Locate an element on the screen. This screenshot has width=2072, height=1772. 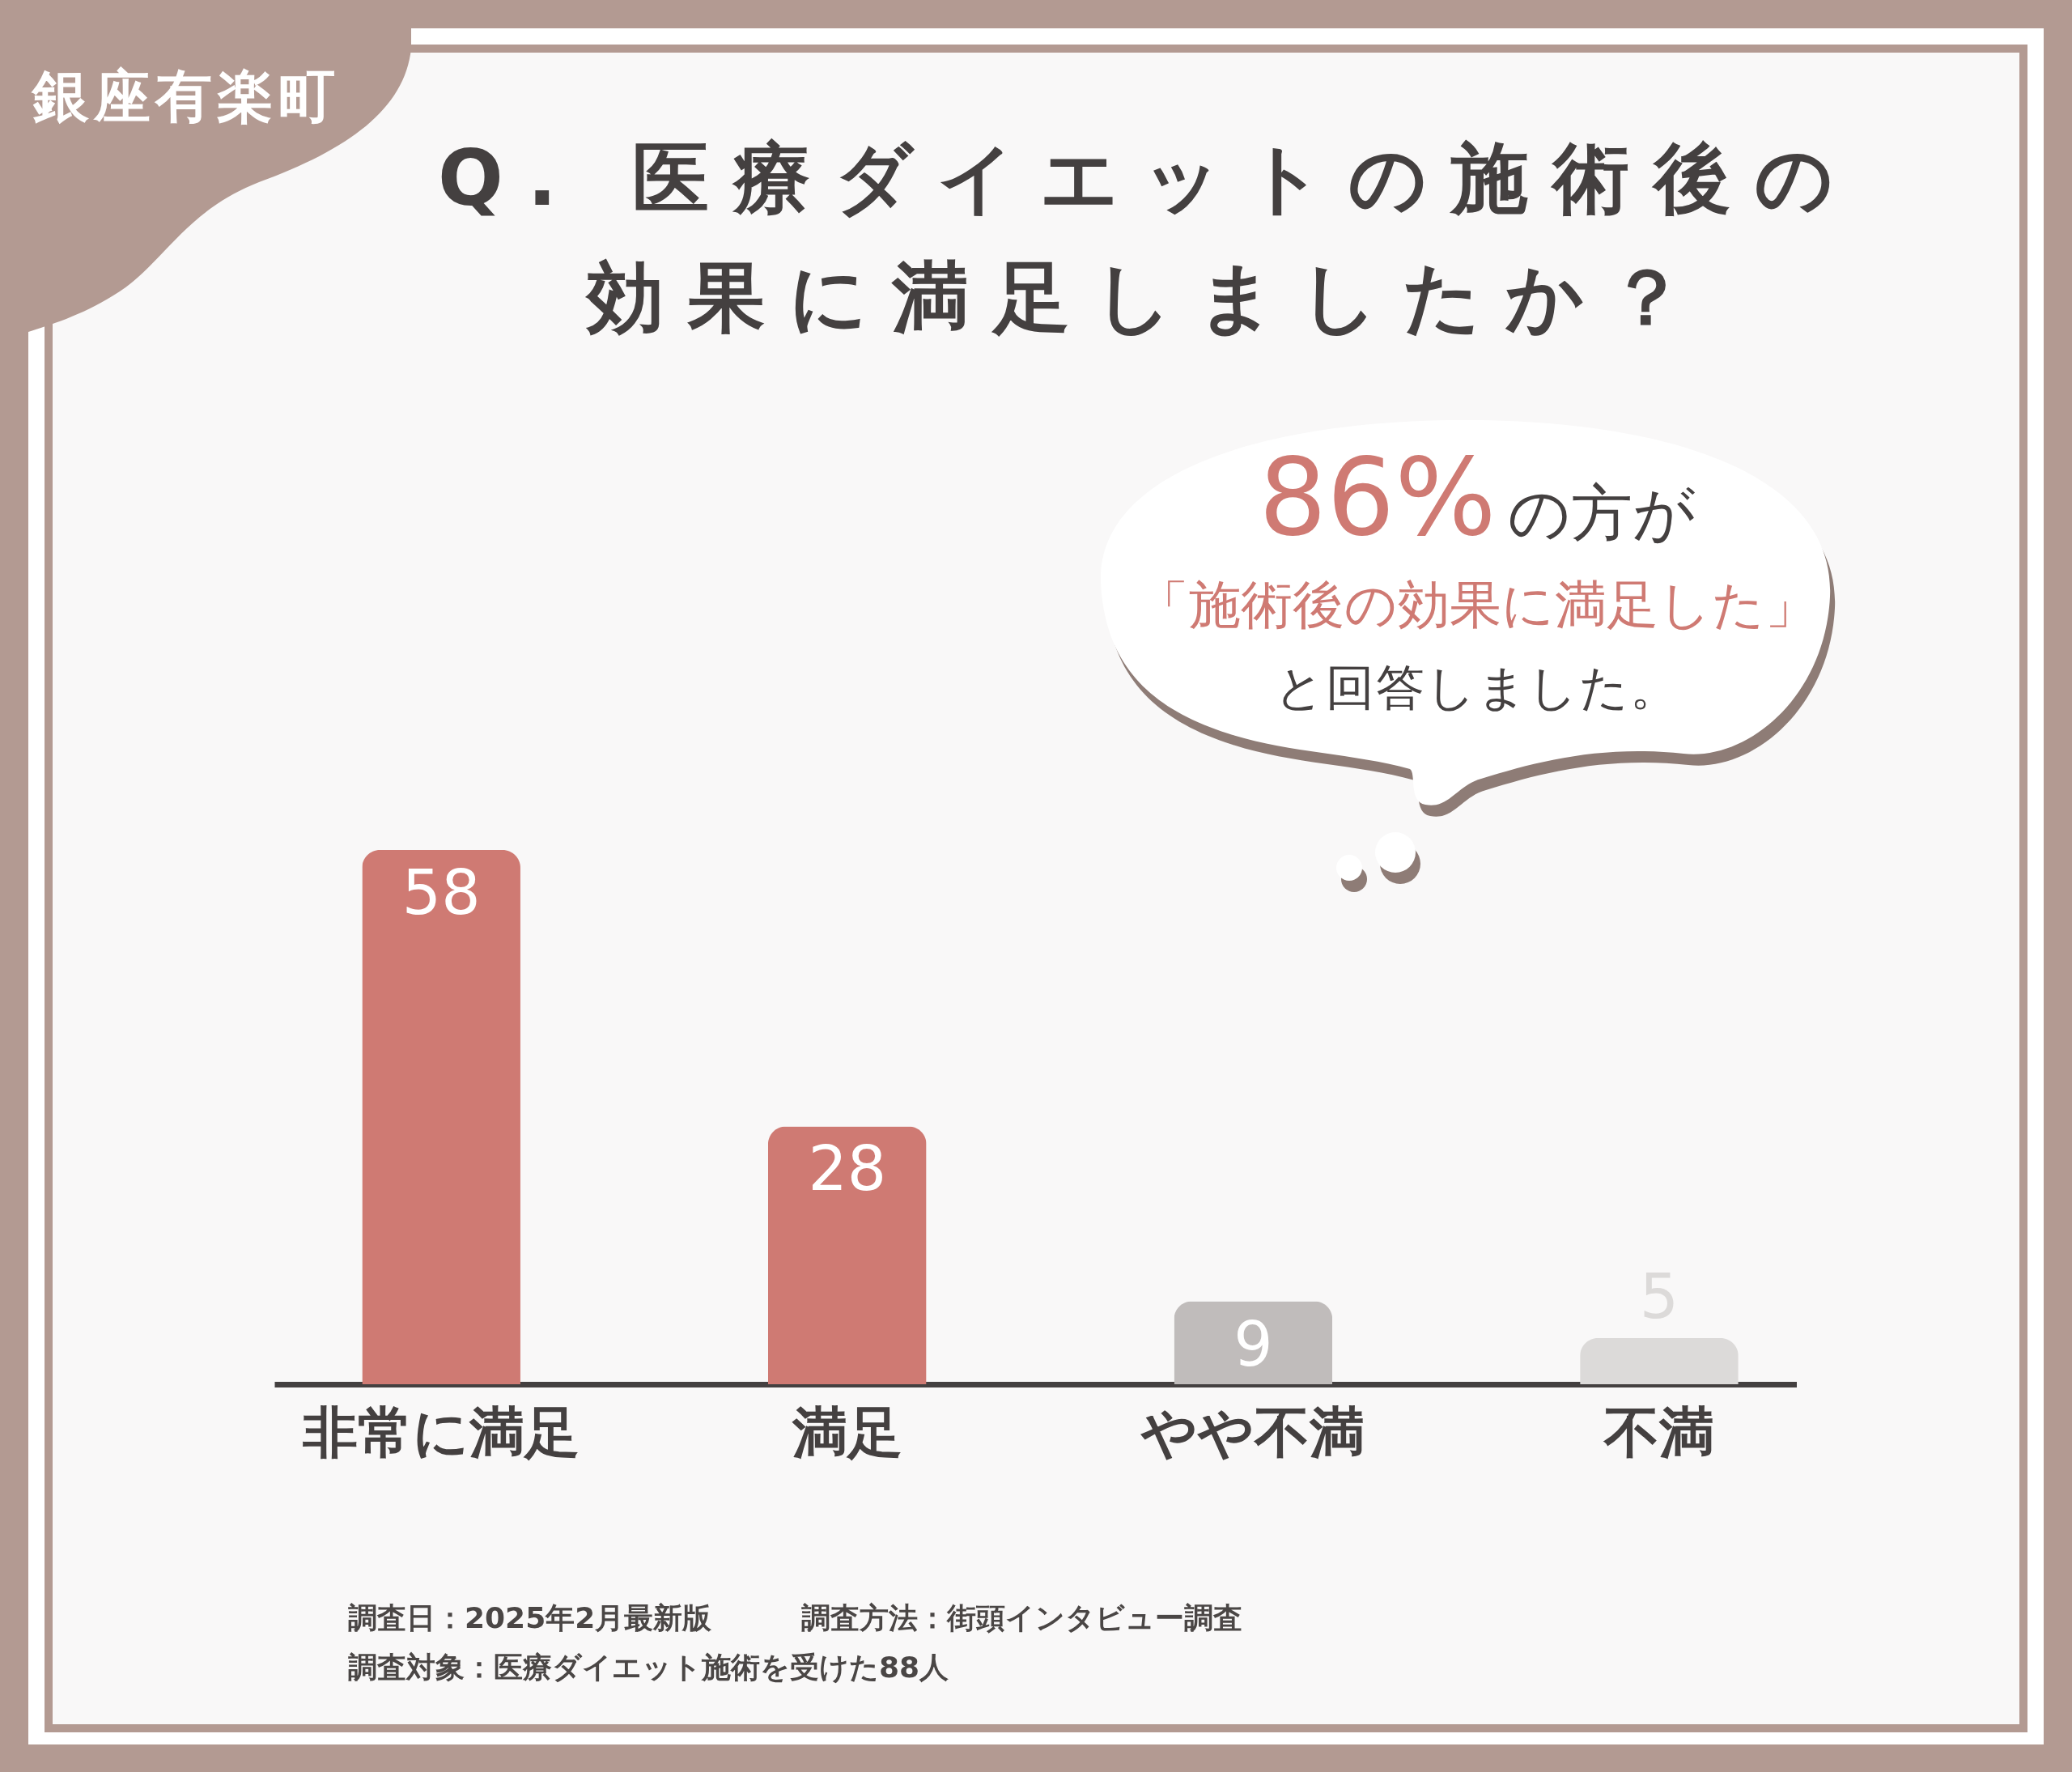
text: 調査対象：医療ダイエット施術を受けた88人 is located at coordinates (648, 1668).